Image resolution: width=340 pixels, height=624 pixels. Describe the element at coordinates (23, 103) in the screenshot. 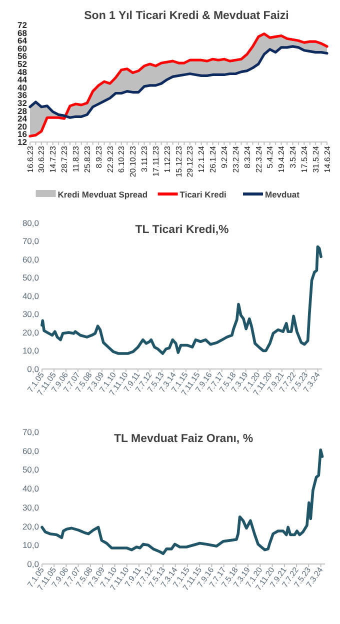

I see `y-tick-label: 32` at that location.